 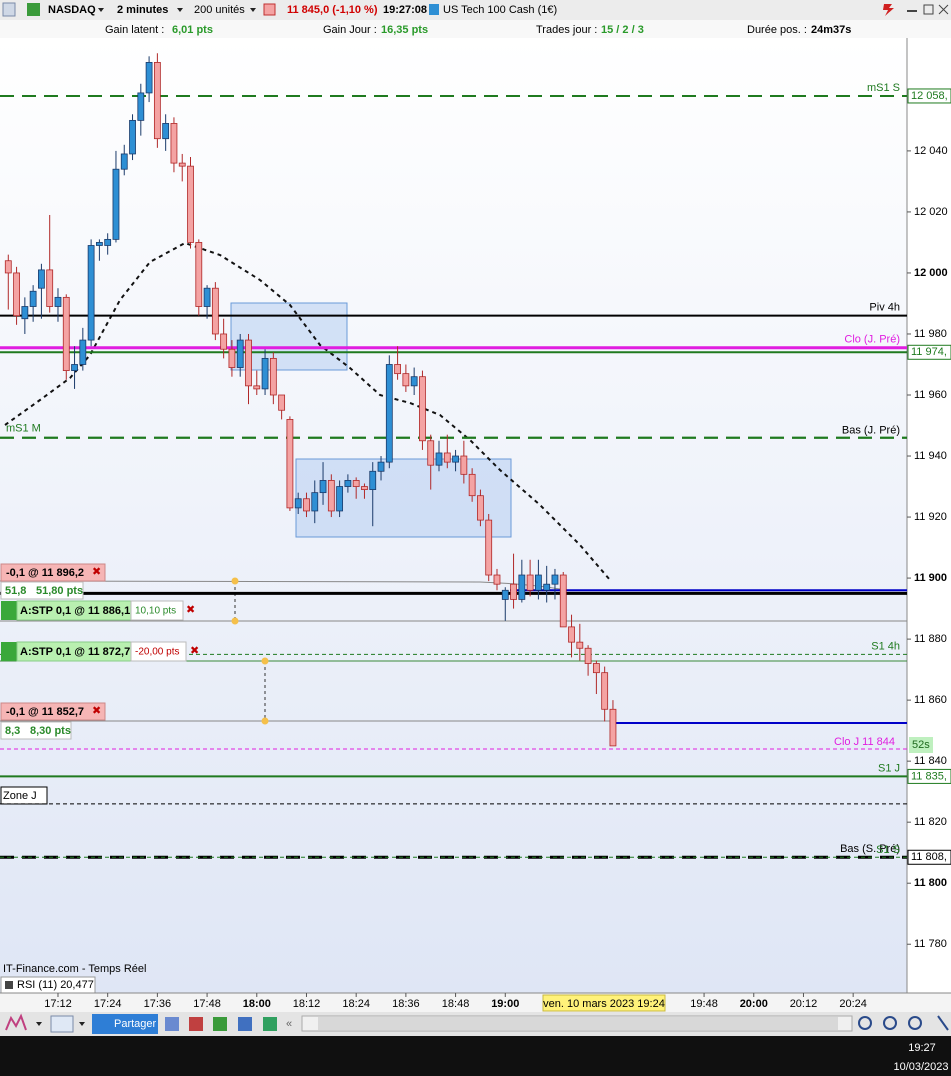 I want to click on level-label: Bas (J. Pré), so click(x=871, y=431).